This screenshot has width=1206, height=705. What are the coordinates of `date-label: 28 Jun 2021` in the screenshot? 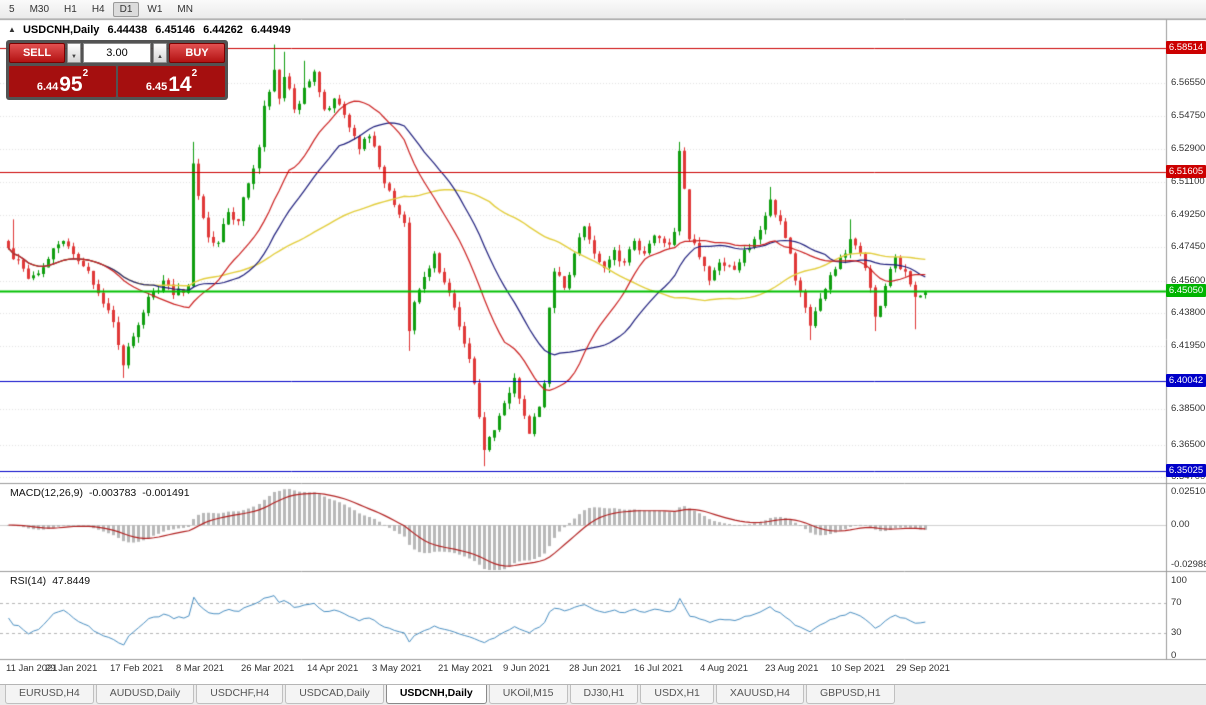 It's located at (595, 668).